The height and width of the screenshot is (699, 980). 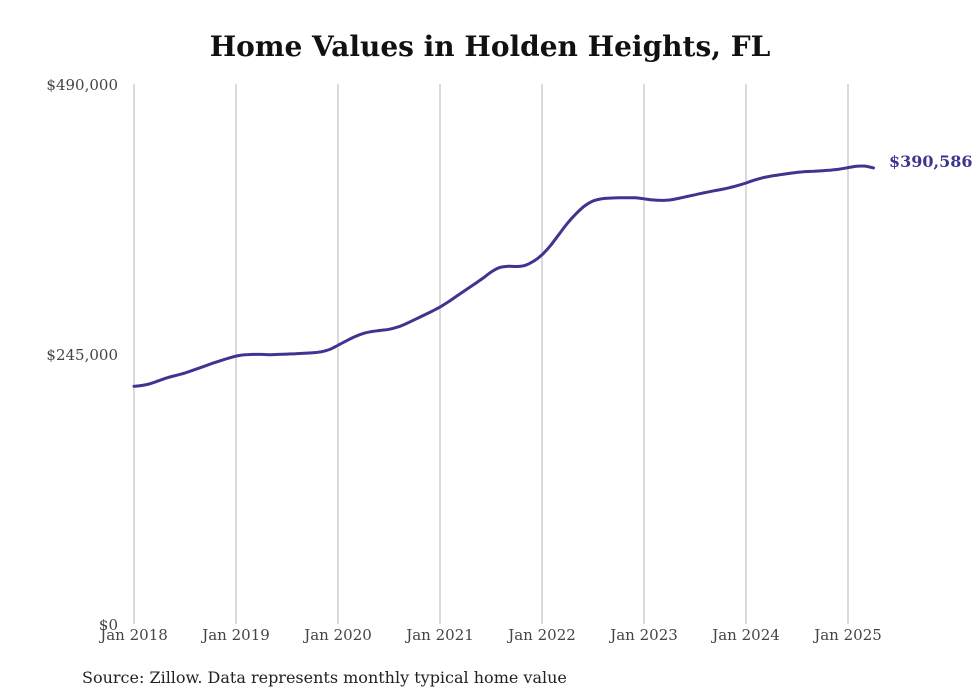 What do you see at coordinates (439, 635) in the screenshot?
I see `x-tick-label: Jan 2021` at bounding box center [439, 635].